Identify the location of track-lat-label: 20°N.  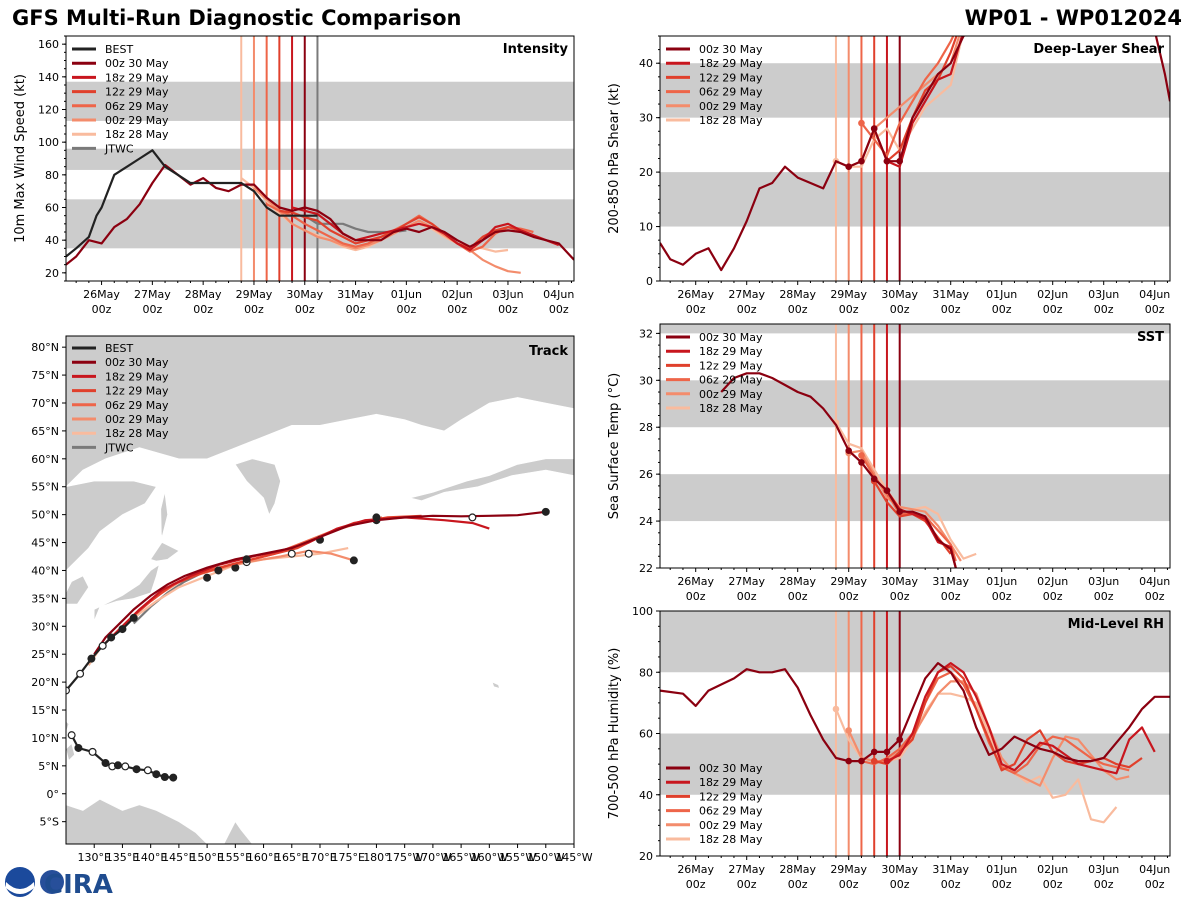
(45, 682).